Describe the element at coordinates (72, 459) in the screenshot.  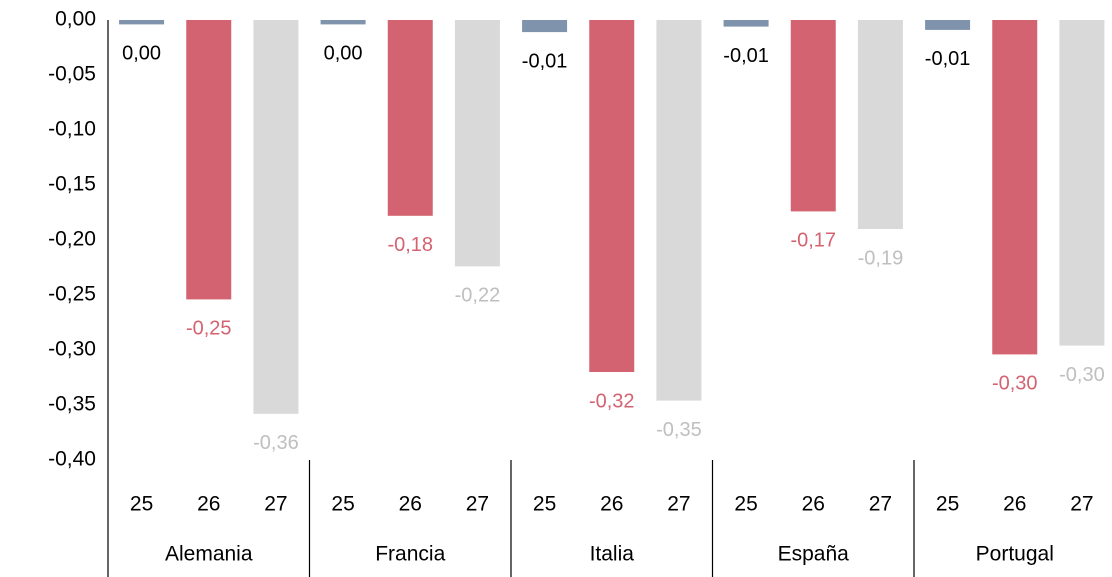
I see `y-tick-label: -0,40` at that location.